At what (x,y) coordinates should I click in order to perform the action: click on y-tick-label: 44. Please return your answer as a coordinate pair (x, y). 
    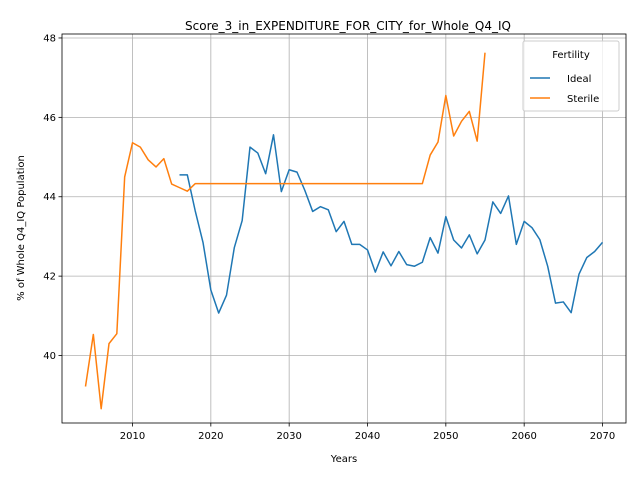
    Looking at the image, I should click on (49, 197).